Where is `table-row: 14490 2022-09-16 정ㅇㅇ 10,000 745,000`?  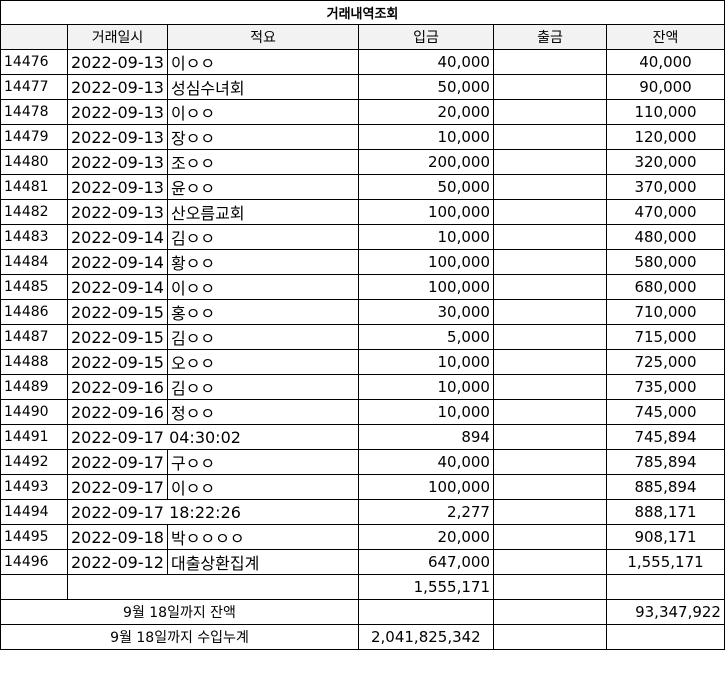 table-row: 14490 2022-09-16 정ㅇㅇ 10,000 745,000 is located at coordinates (362, 412).